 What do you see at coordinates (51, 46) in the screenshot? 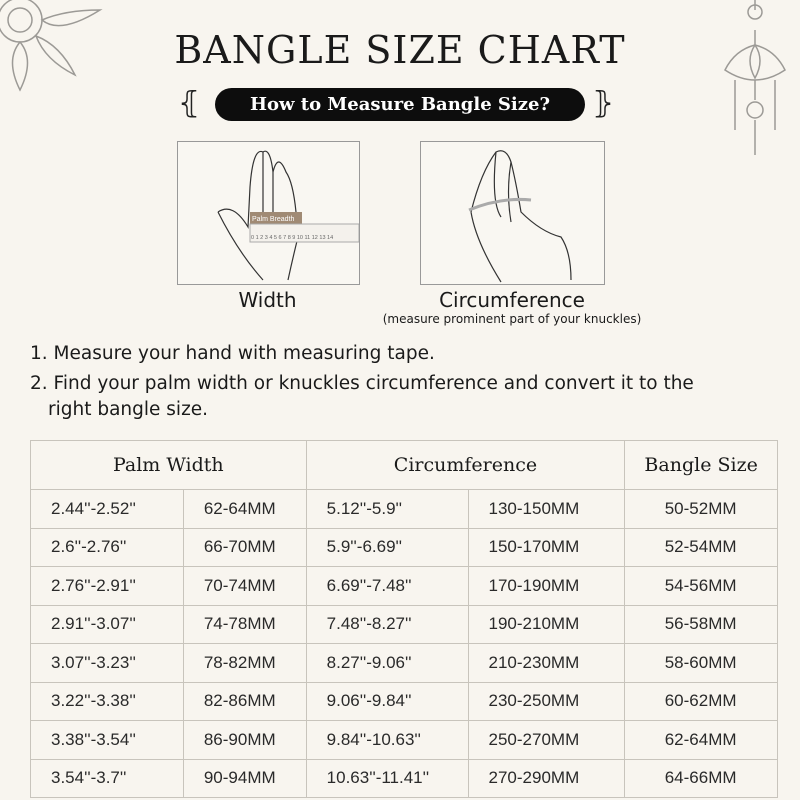
I see `mandala-corner-icon` at bounding box center [51, 46].